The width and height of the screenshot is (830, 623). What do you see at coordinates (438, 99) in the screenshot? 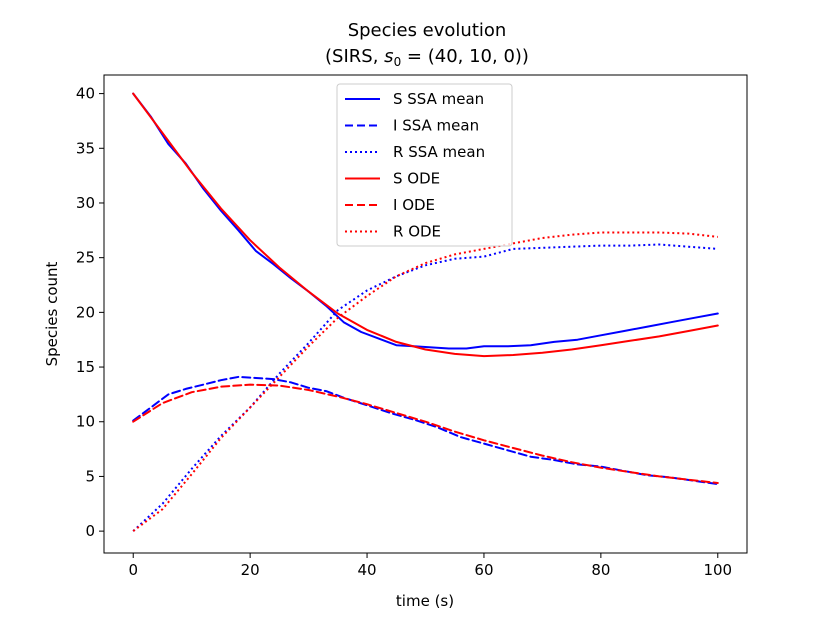
I see `legend-label: S SSA mean` at bounding box center [438, 99].